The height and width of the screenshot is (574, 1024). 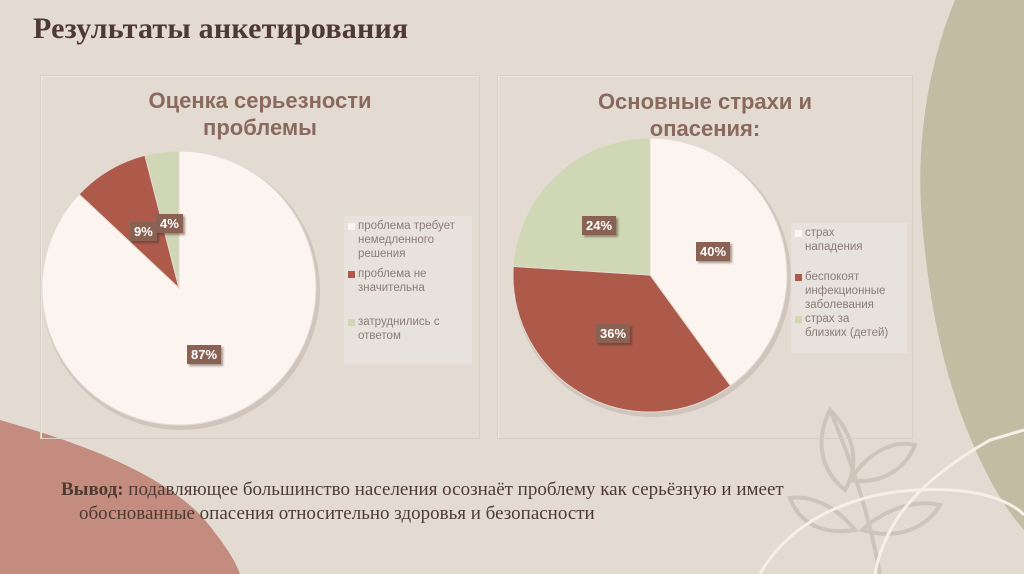 What do you see at coordinates (972, 265) in the screenshot?
I see `olive-blob-shape` at bounding box center [972, 265].